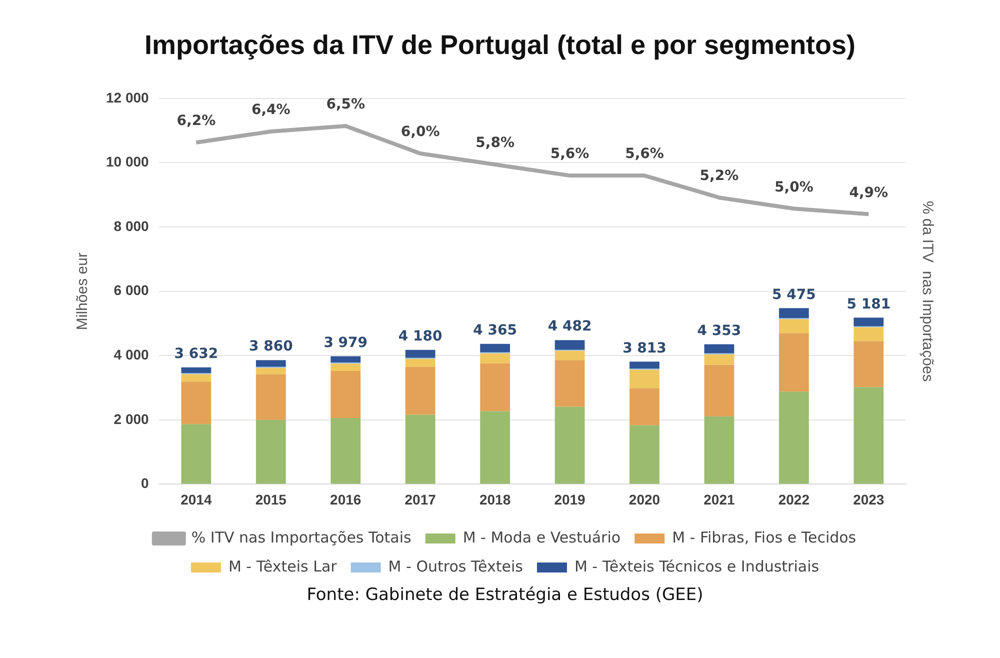 Image resolution: width=1000 pixels, height=658 pixels. Describe the element at coordinates (83, 291) in the screenshot. I see `y-axis-title: Milhões eur` at that location.